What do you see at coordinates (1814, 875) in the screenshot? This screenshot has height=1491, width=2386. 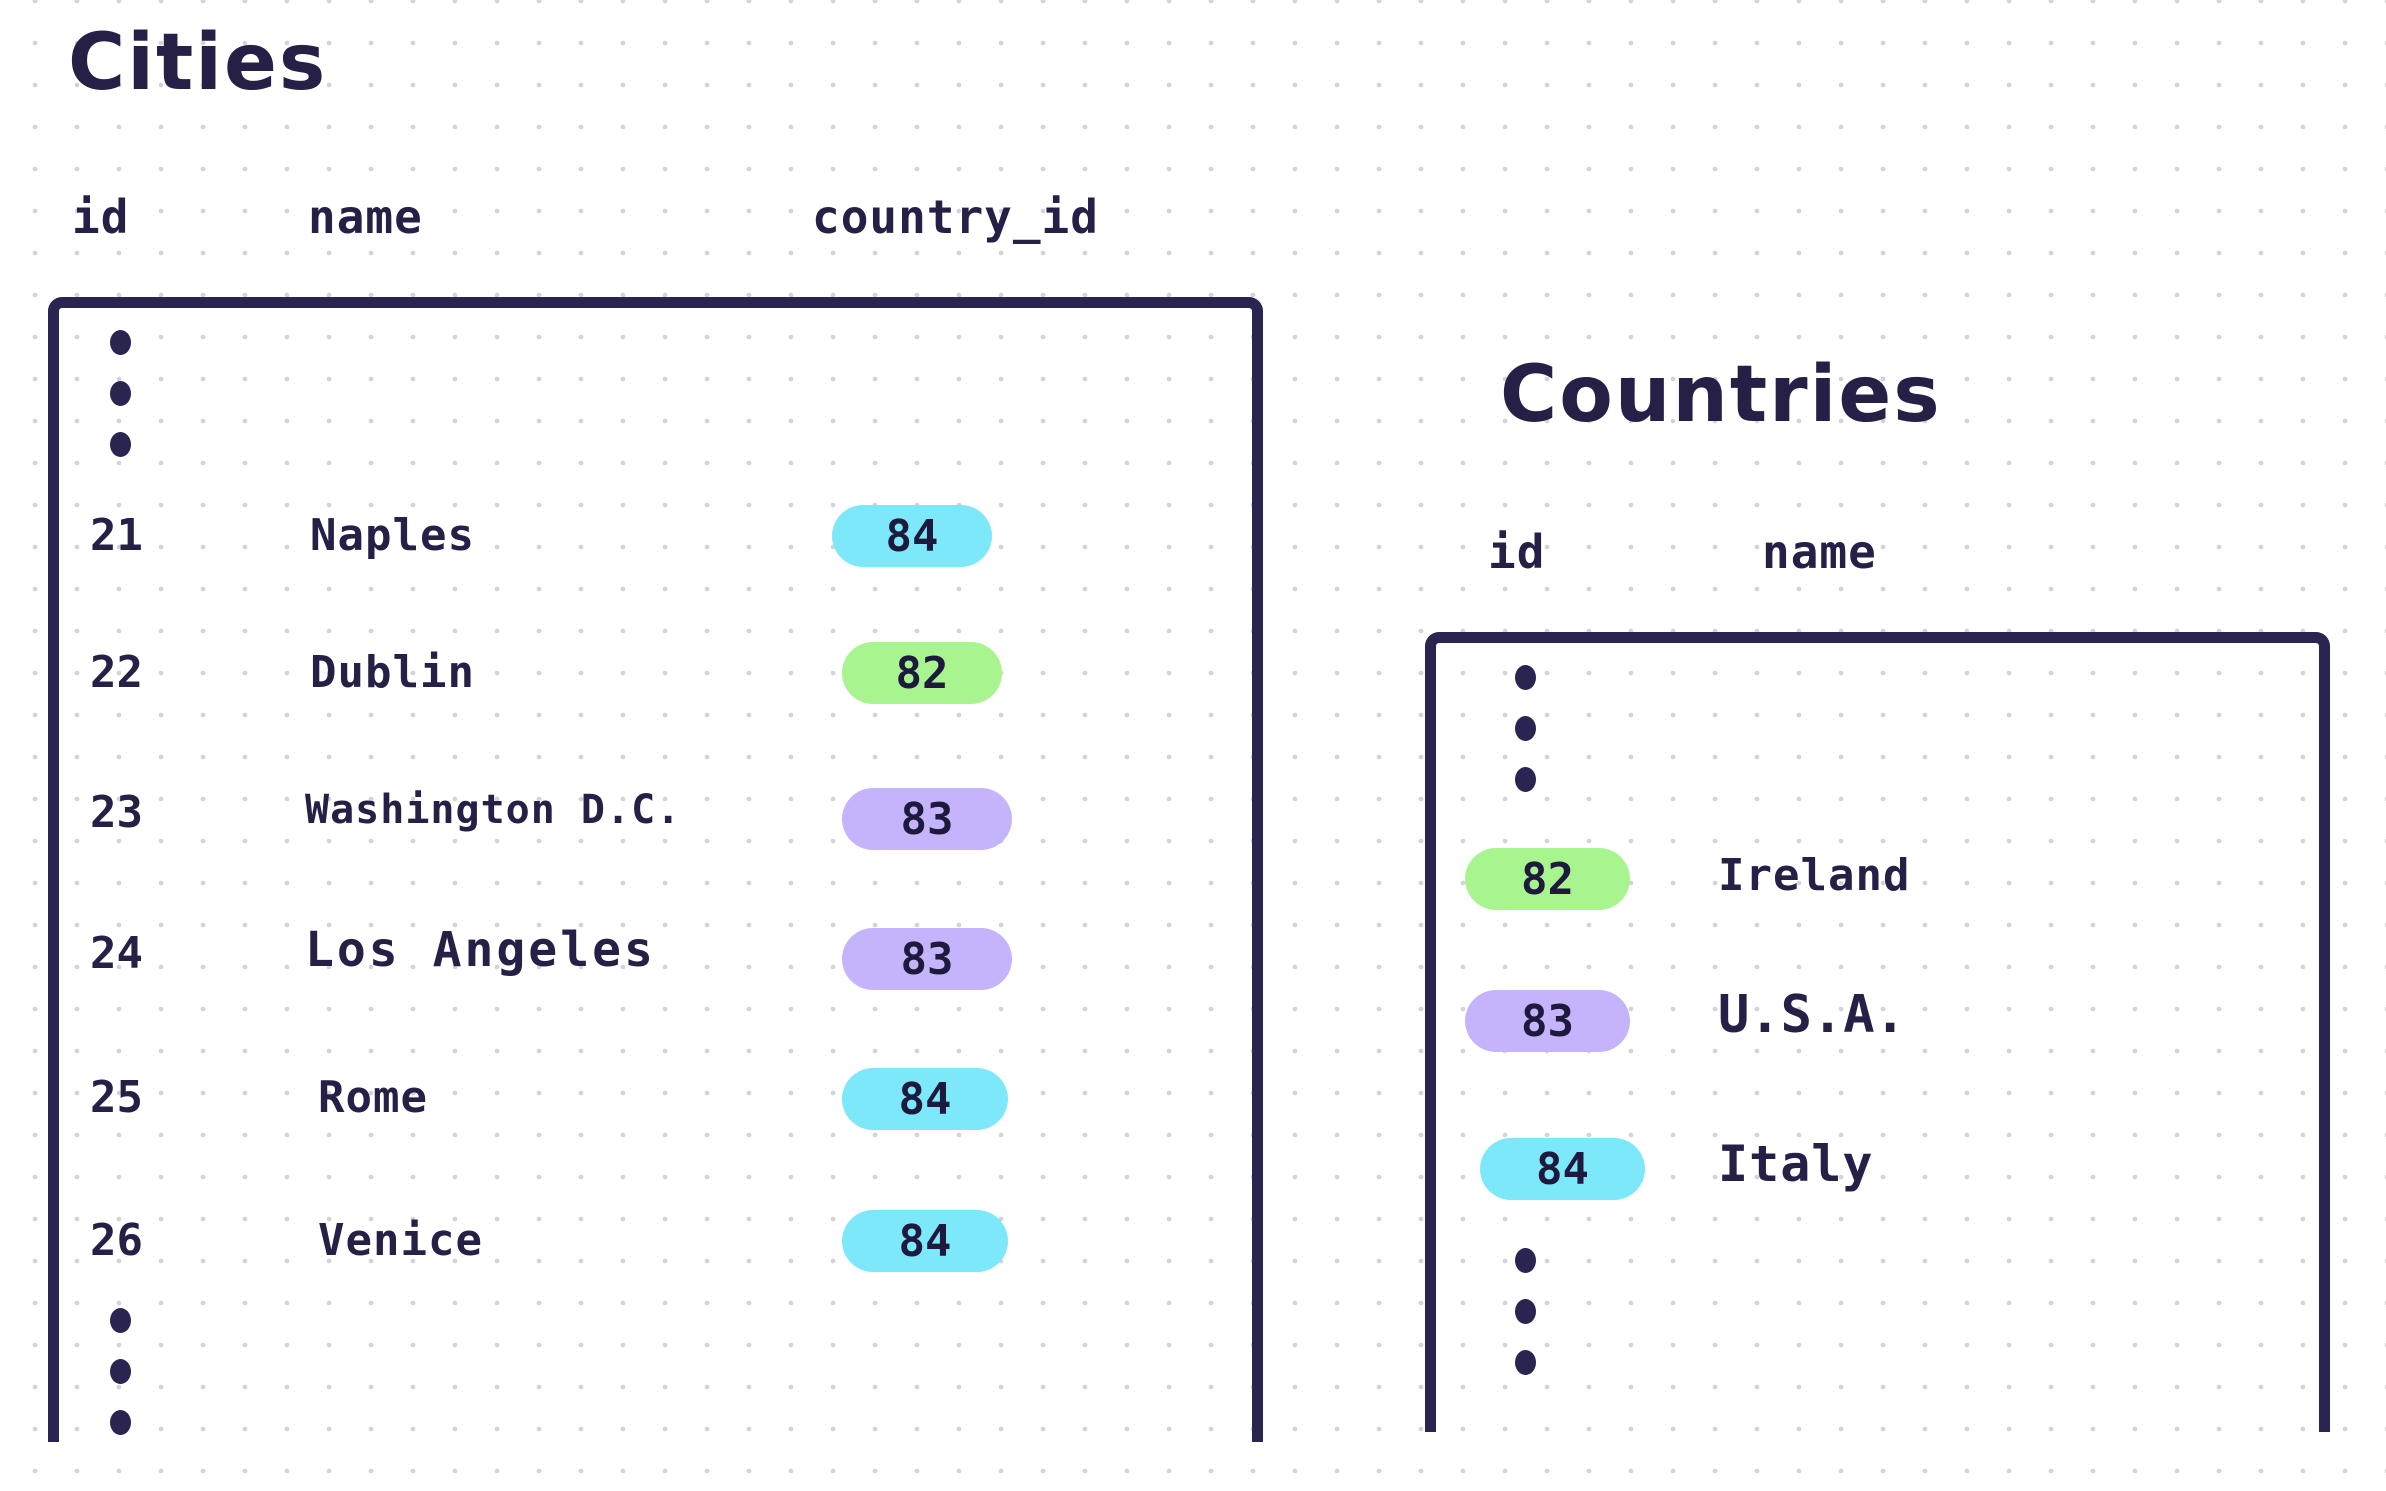 I see `countries-row-name: Ireland` at bounding box center [1814, 875].